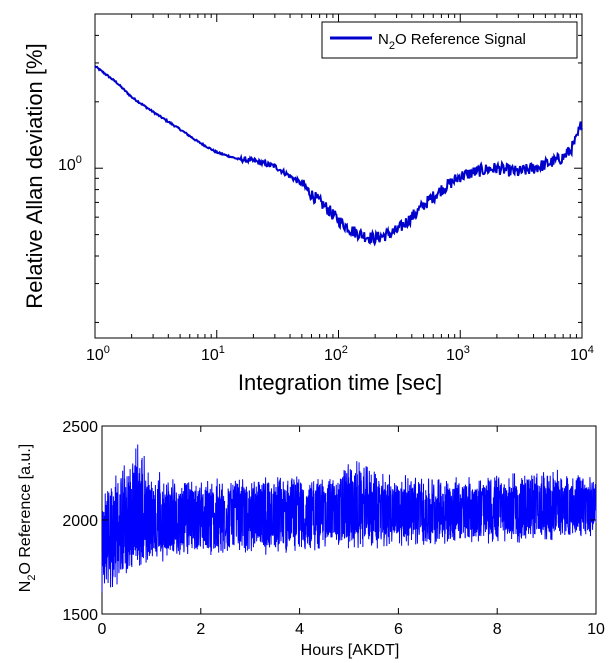  What do you see at coordinates (80, 427) in the screenshot?
I see `bottom-y-tick-label: 2500` at bounding box center [80, 427].